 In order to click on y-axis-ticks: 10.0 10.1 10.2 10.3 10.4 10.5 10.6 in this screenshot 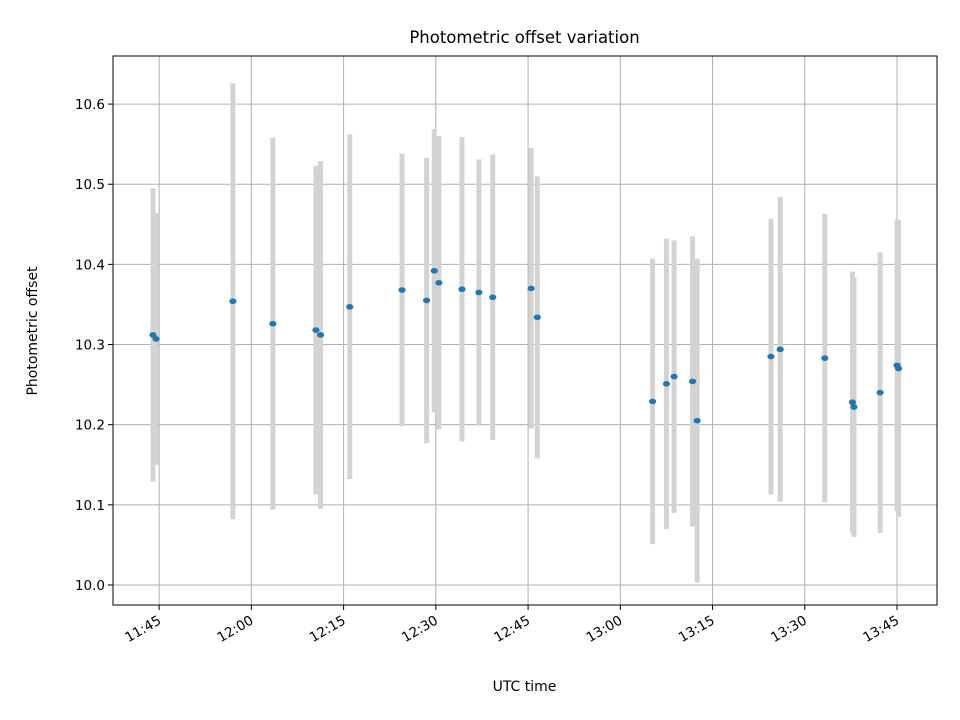, I will do `click(94, 345)`.